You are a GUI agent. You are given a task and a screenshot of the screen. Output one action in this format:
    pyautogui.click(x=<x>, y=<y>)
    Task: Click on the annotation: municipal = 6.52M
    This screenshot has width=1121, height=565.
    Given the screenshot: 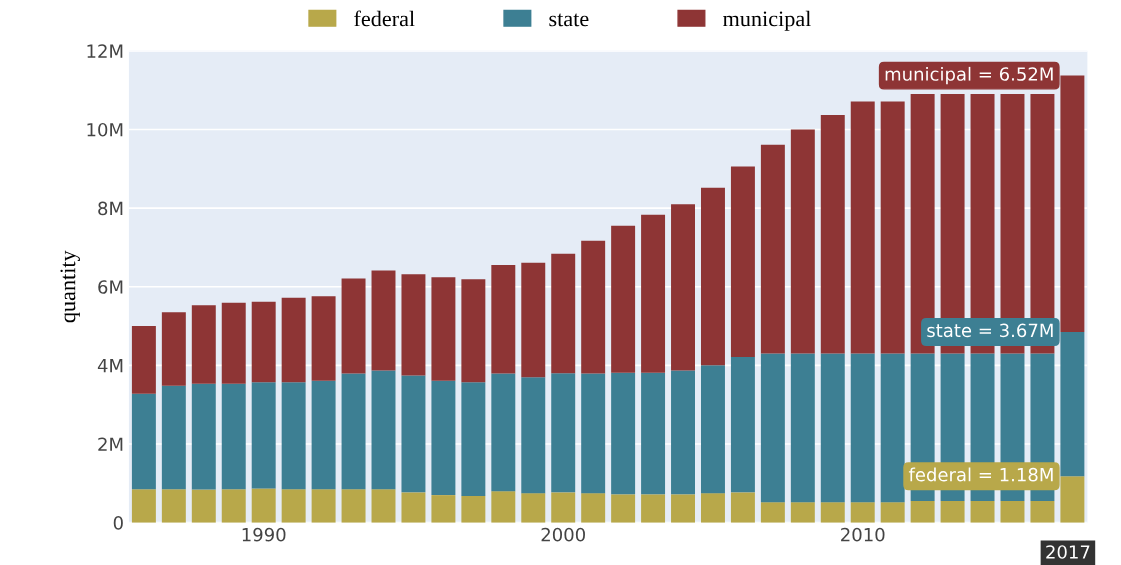 What is the action you would take?
    pyautogui.click(x=969, y=75)
    